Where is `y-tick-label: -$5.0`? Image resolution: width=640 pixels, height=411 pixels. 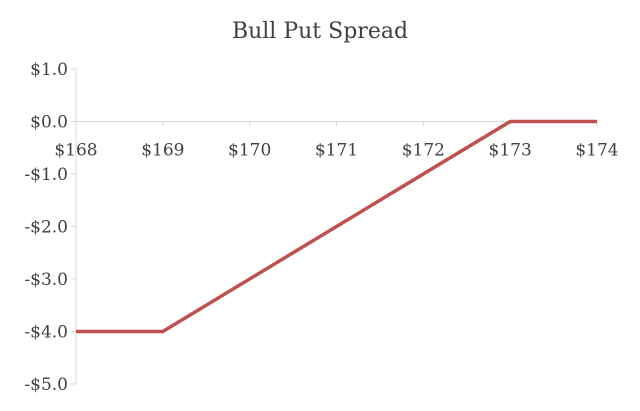
y-tick-label: -$5.0 is located at coordinates (46, 385).